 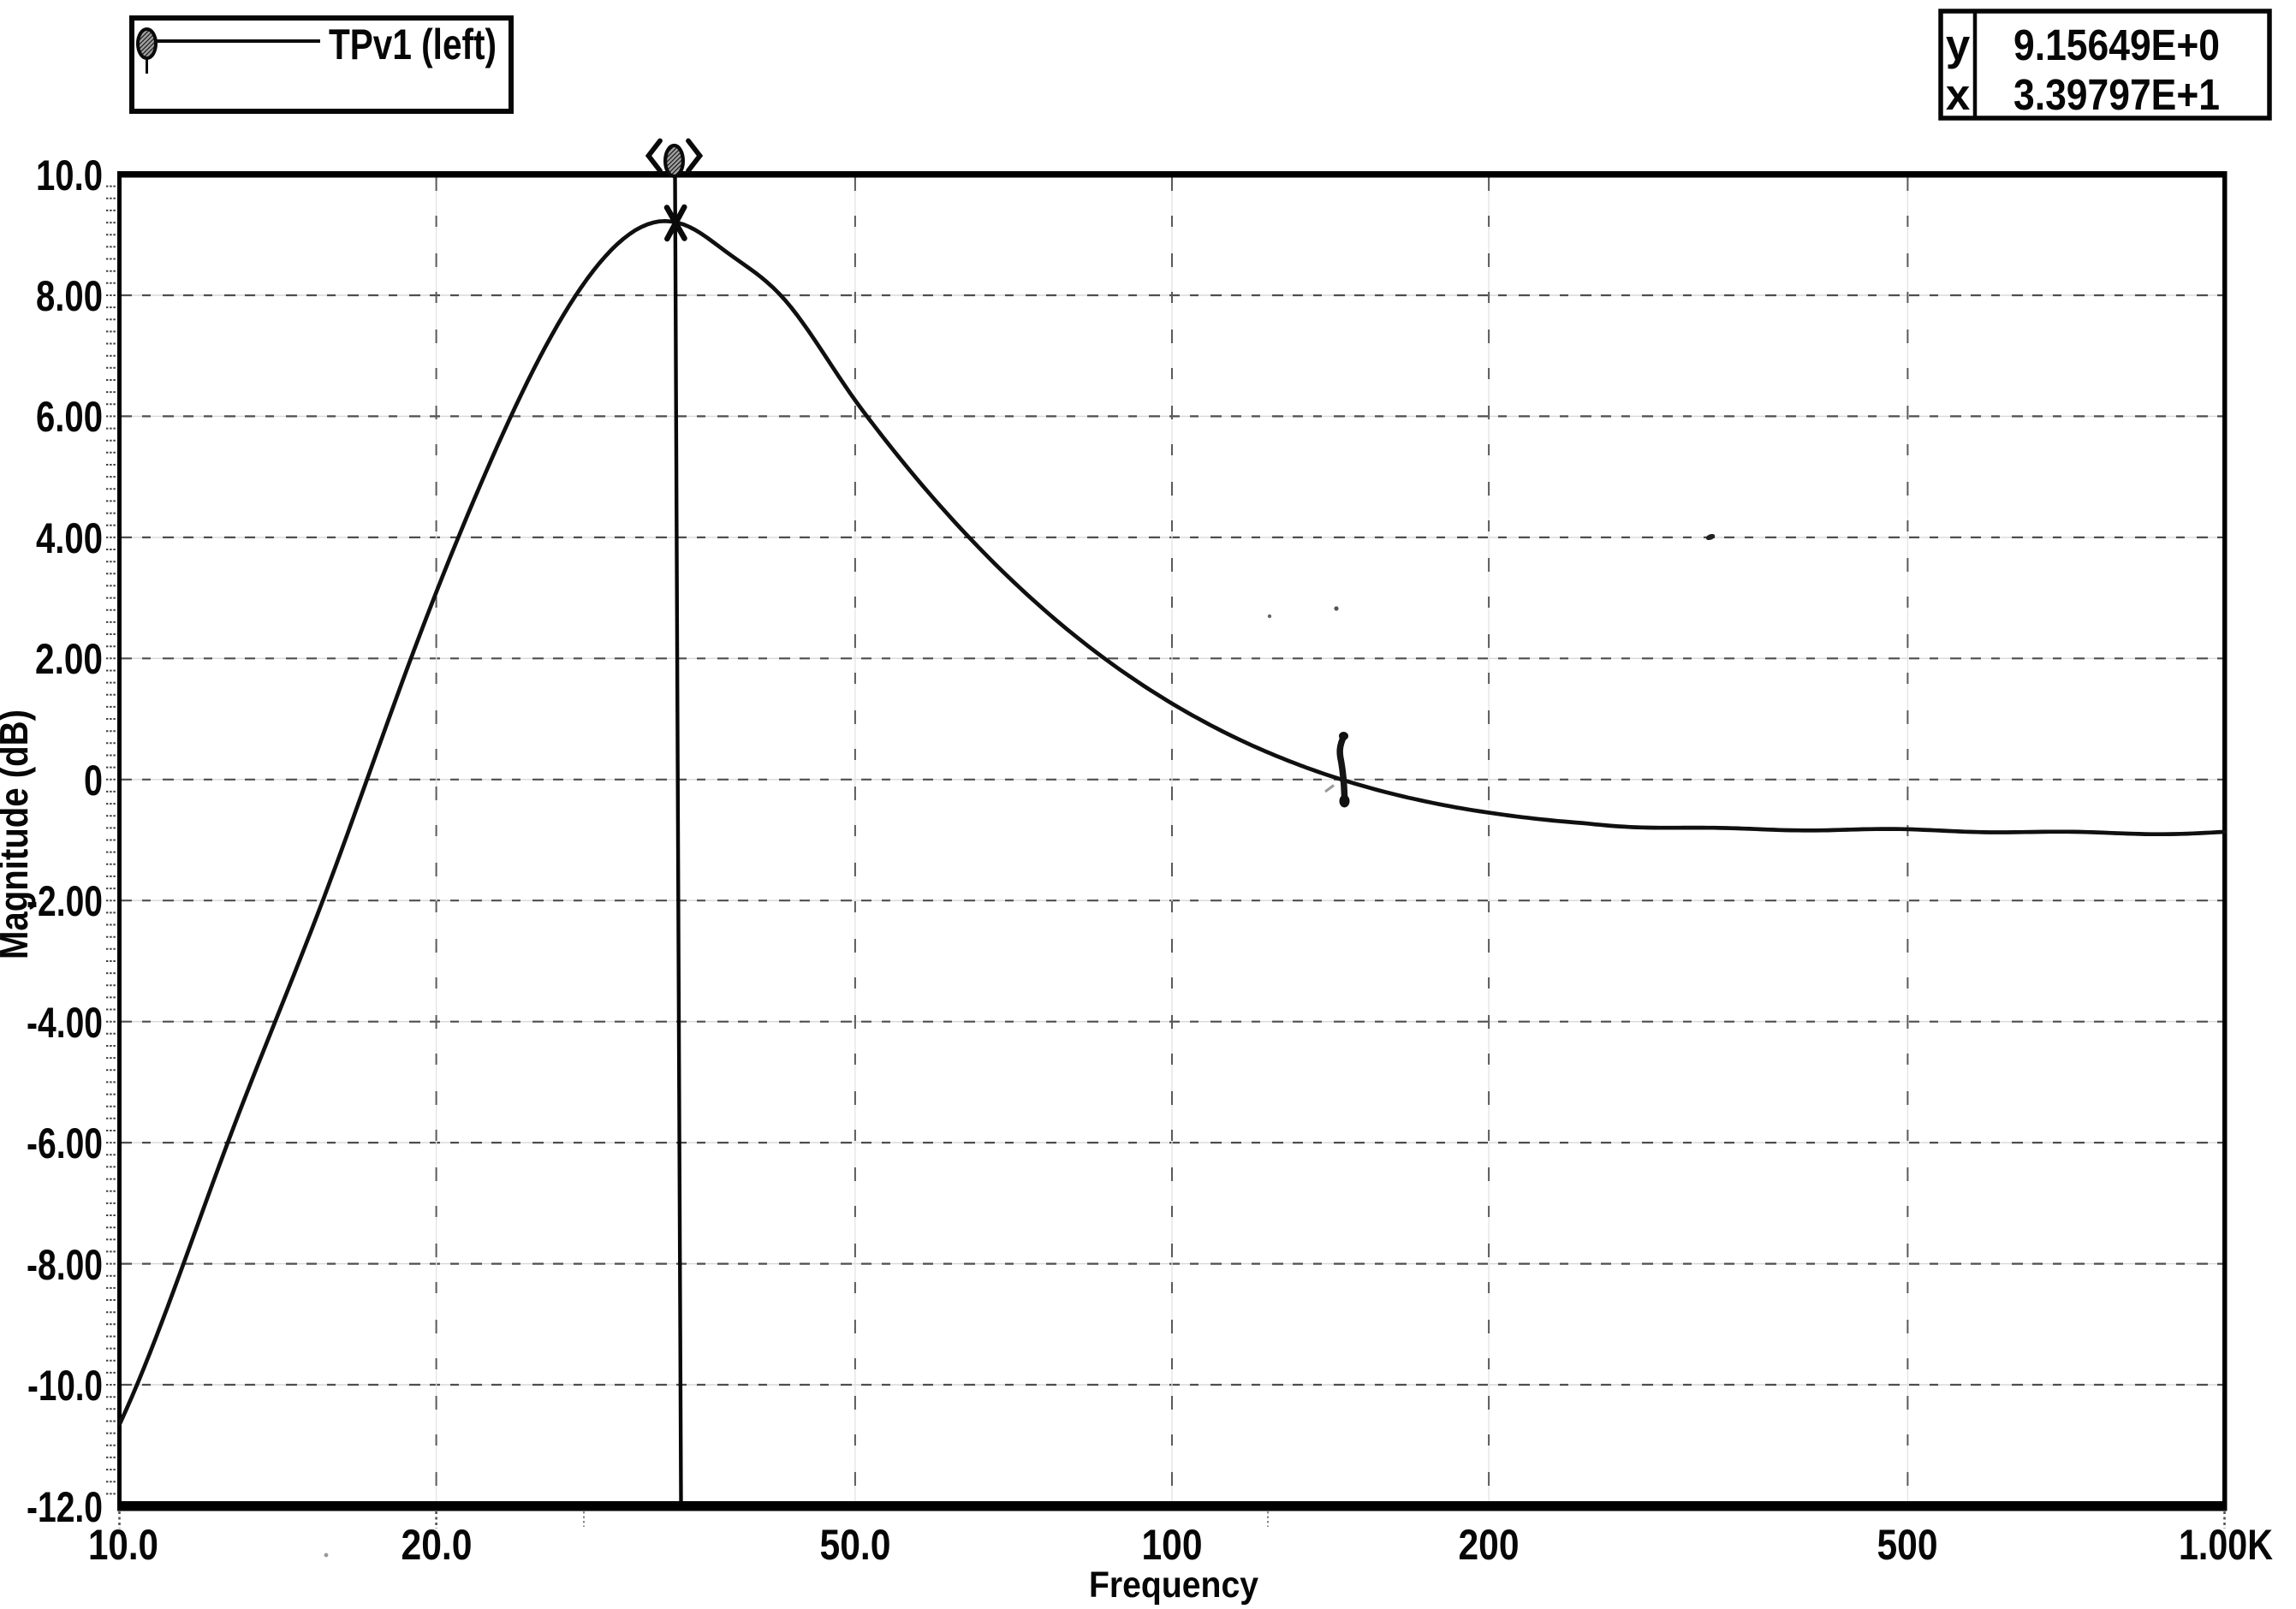 What do you see at coordinates (1489, 1545) in the screenshot?
I see `svg-text: 200` at bounding box center [1489, 1545].